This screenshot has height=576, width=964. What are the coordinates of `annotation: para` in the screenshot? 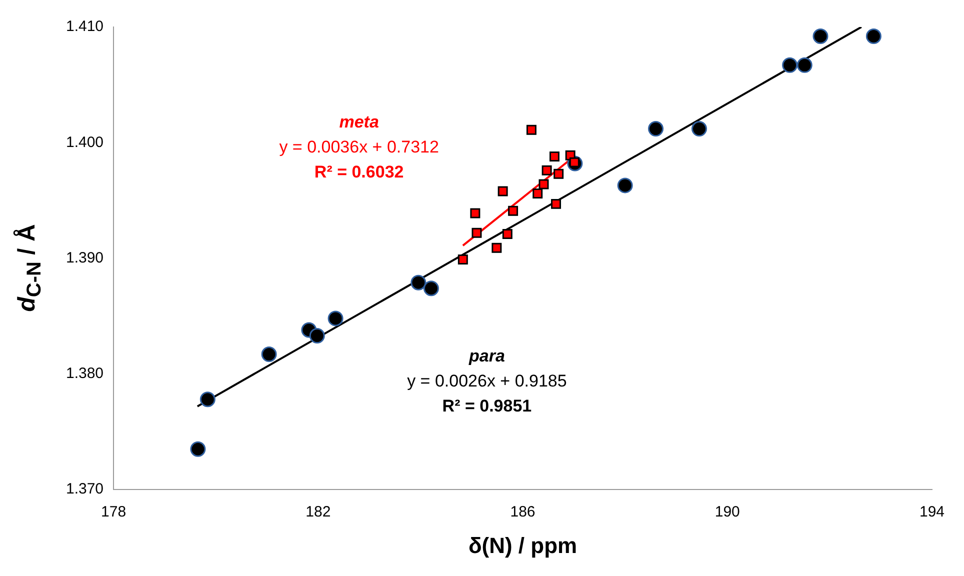 It's located at (486, 356).